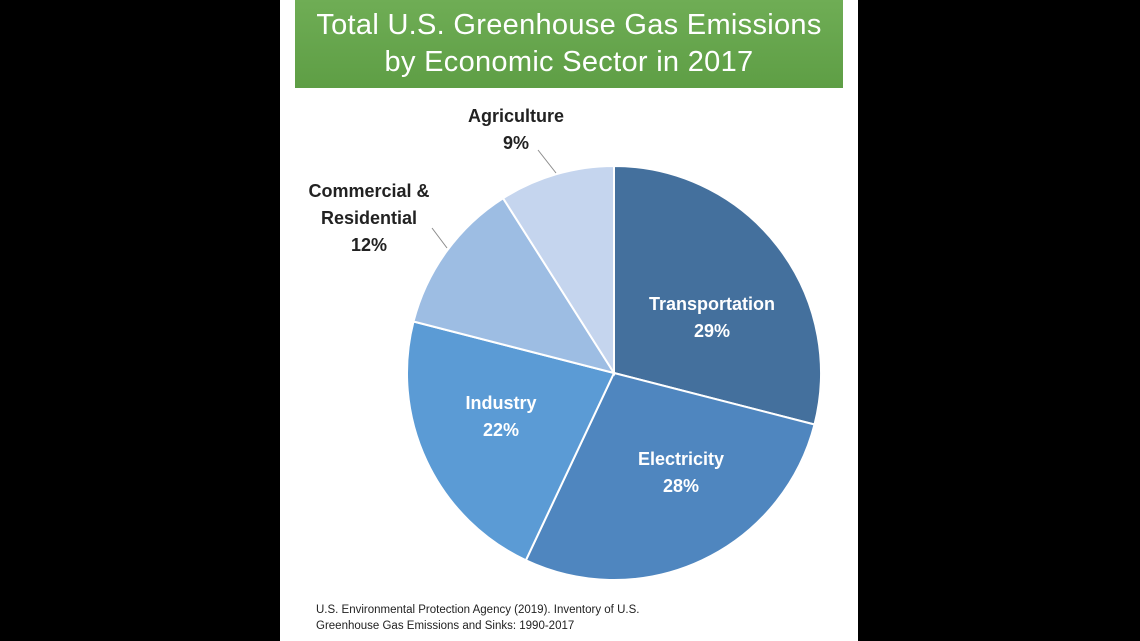 The image size is (1140, 641). Describe the element at coordinates (516, 129) in the screenshot. I see `slice-label-agriculture: Agriculture 9%` at that location.